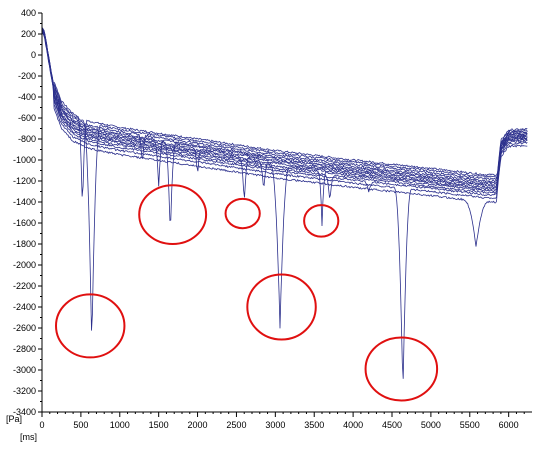 The height and width of the screenshot is (453, 551). Describe the element at coordinates (27, 76) in the screenshot. I see `y-tick-label: -200` at that location.